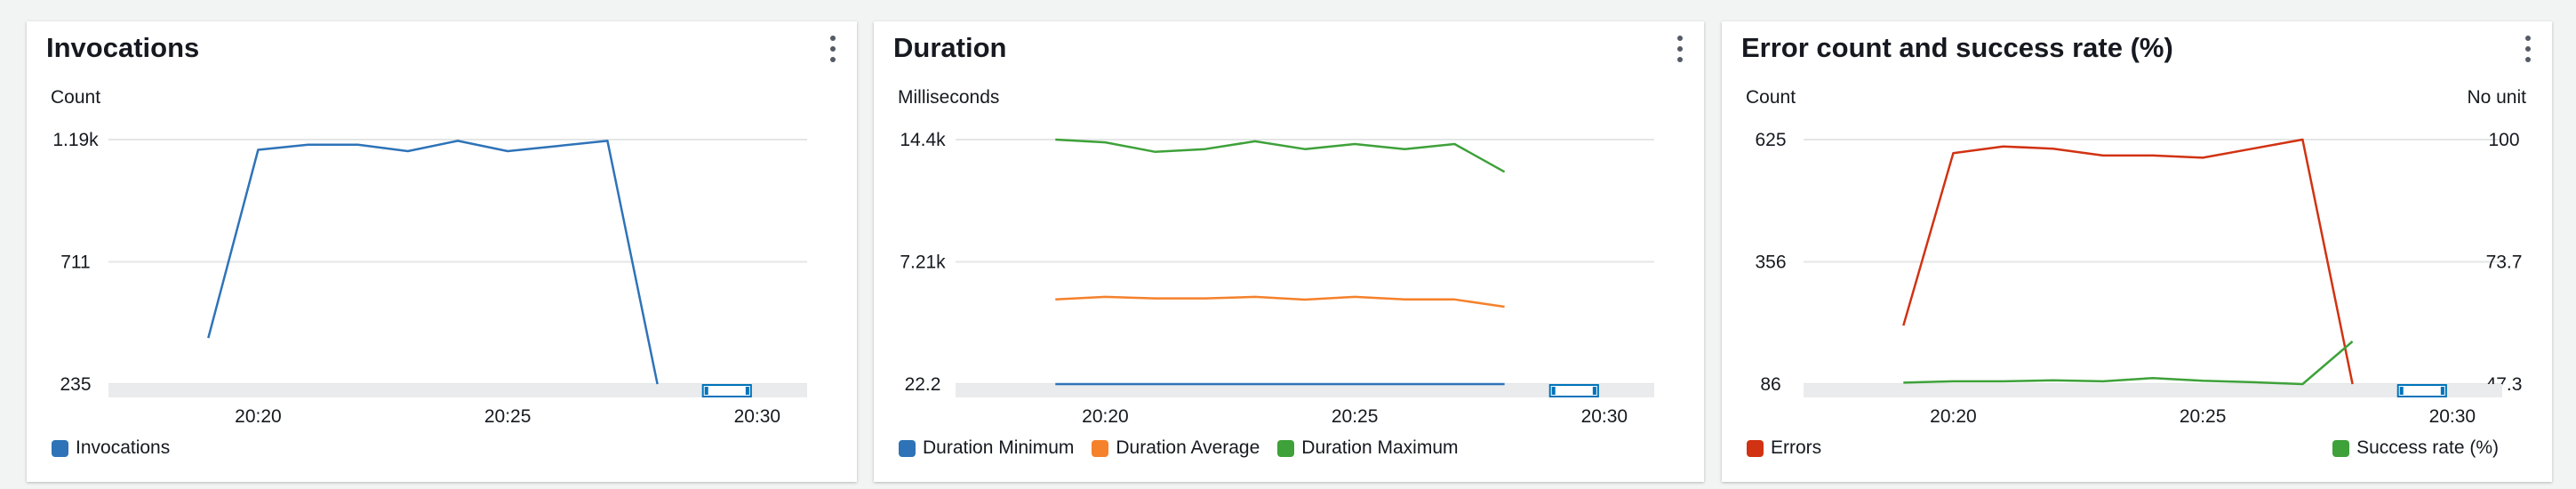  Describe the element at coordinates (433, 262) in the screenshot. I see `series-line-invocations` at that location.